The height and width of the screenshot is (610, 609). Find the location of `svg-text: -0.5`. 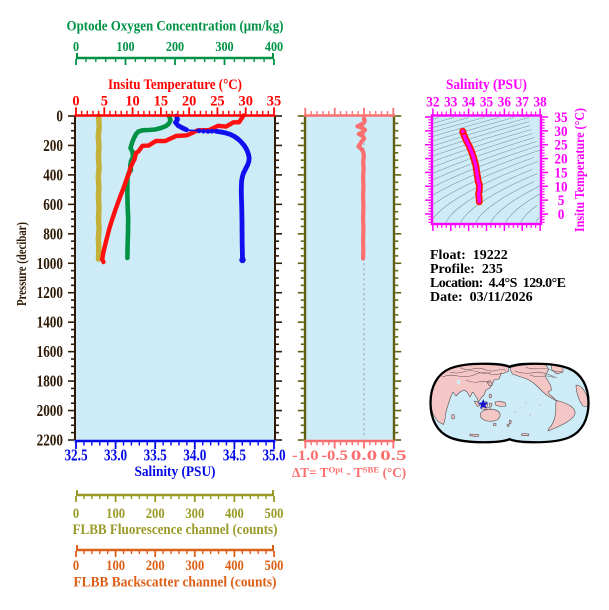

svg-text: -0.5 is located at coordinates (334, 456).